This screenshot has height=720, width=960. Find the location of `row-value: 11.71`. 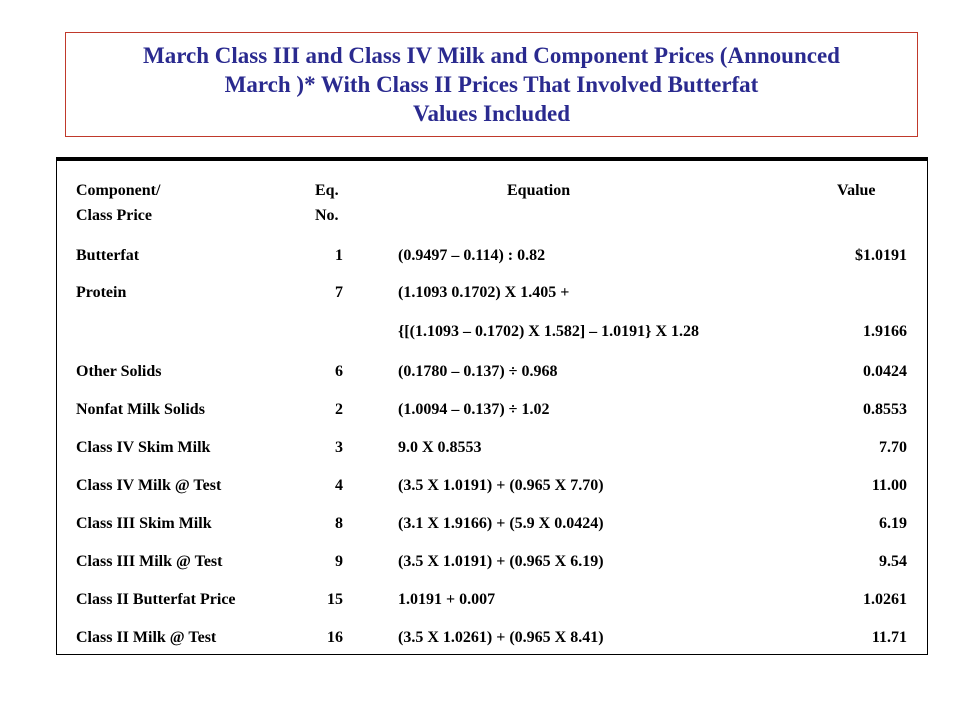

row-value: 11.71 is located at coordinates (889, 637).